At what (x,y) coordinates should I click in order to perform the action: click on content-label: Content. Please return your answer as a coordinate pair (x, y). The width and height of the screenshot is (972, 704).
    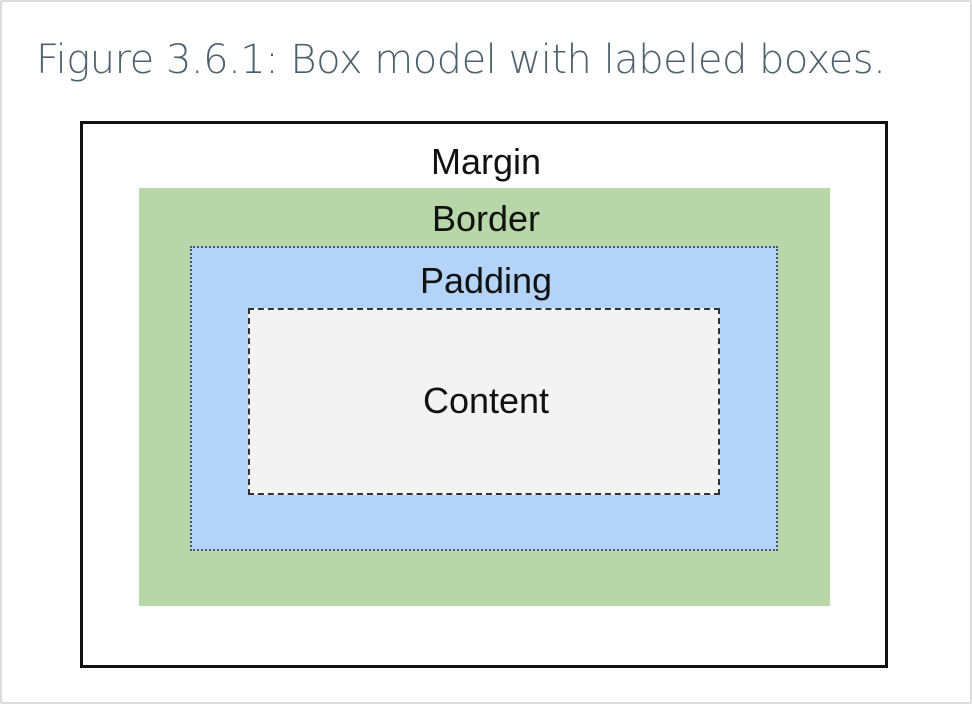
    Looking at the image, I should click on (486, 400).